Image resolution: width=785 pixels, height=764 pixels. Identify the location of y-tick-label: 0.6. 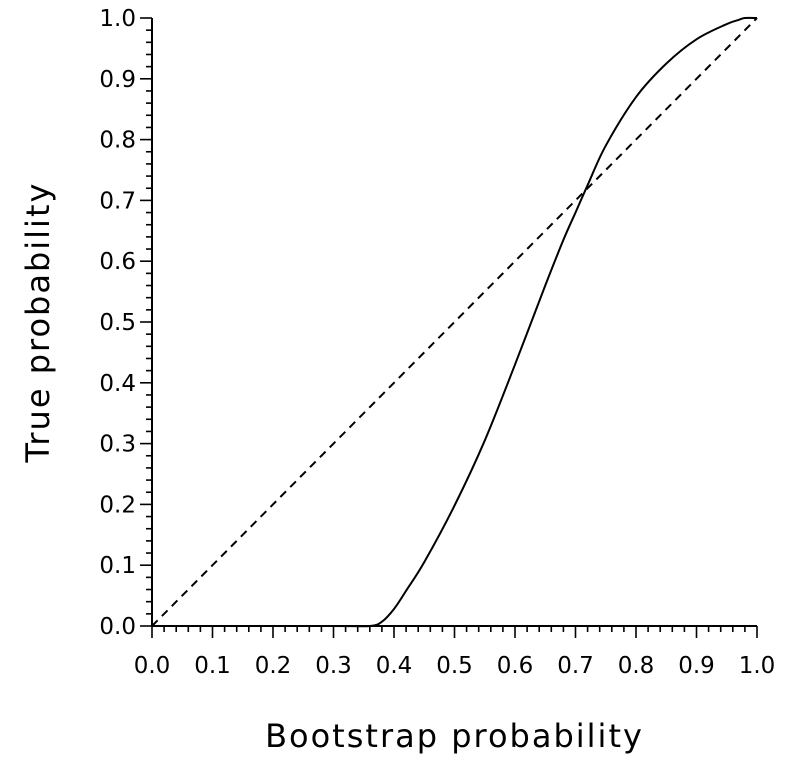
(117, 262).